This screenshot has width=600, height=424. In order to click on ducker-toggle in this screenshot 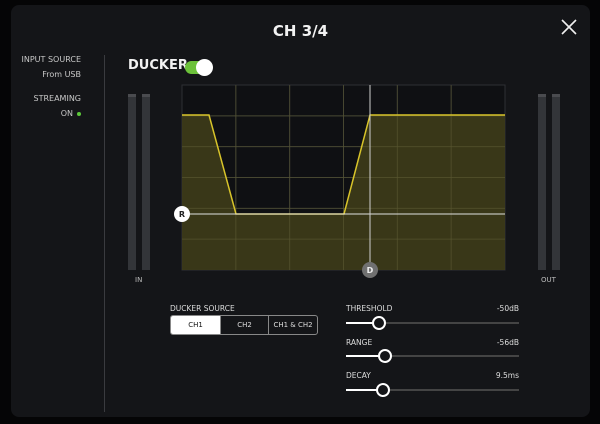, I will do `click(199, 67)`.